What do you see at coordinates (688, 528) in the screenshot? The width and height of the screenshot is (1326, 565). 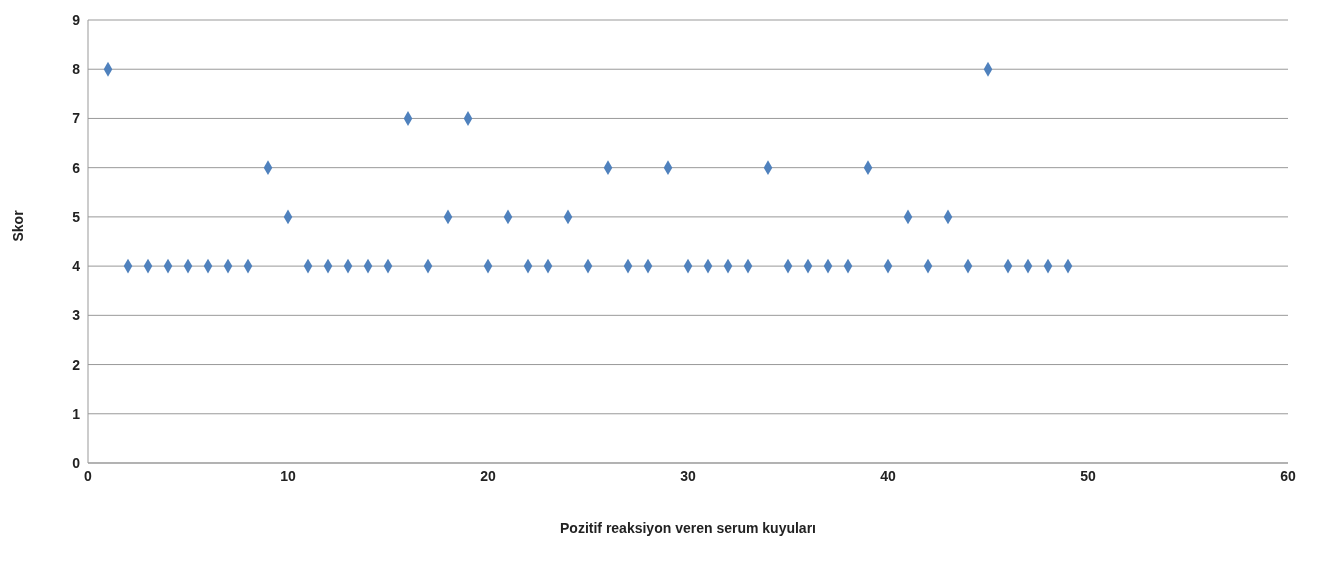 I see `x-axis-title: Pozitif reaksiyon veren serum kuyuları` at bounding box center [688, 528].